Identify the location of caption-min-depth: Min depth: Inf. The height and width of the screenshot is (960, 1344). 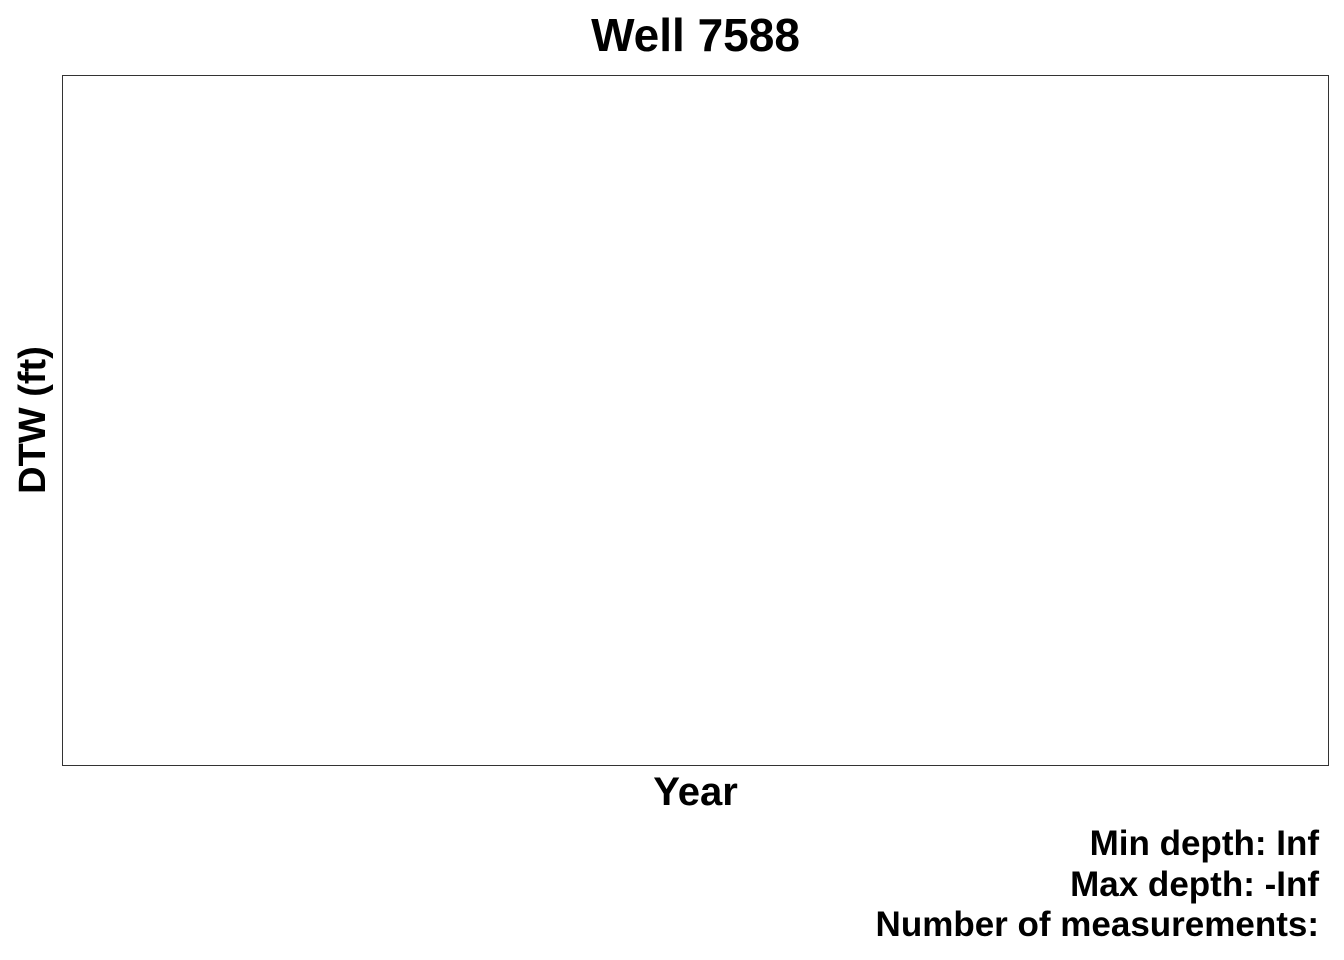
(1204, 843).